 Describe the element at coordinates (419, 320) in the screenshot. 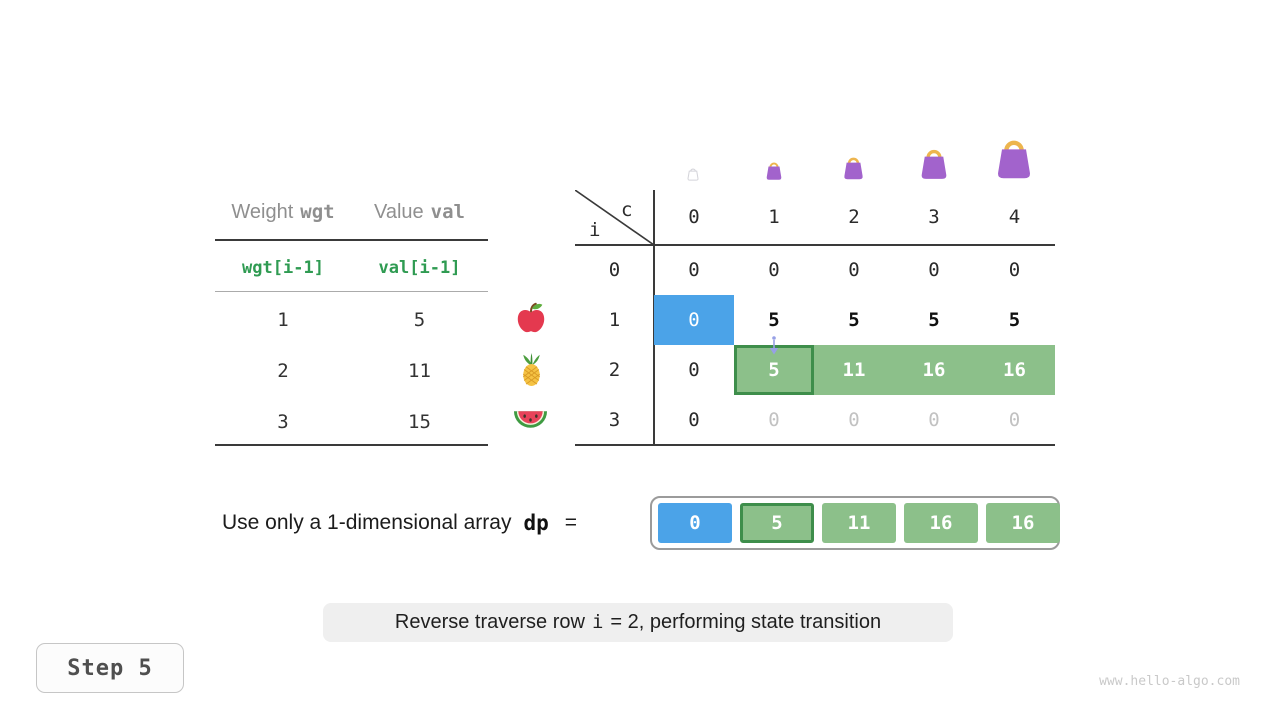

I see `val-value-row-0: 5` at that location.